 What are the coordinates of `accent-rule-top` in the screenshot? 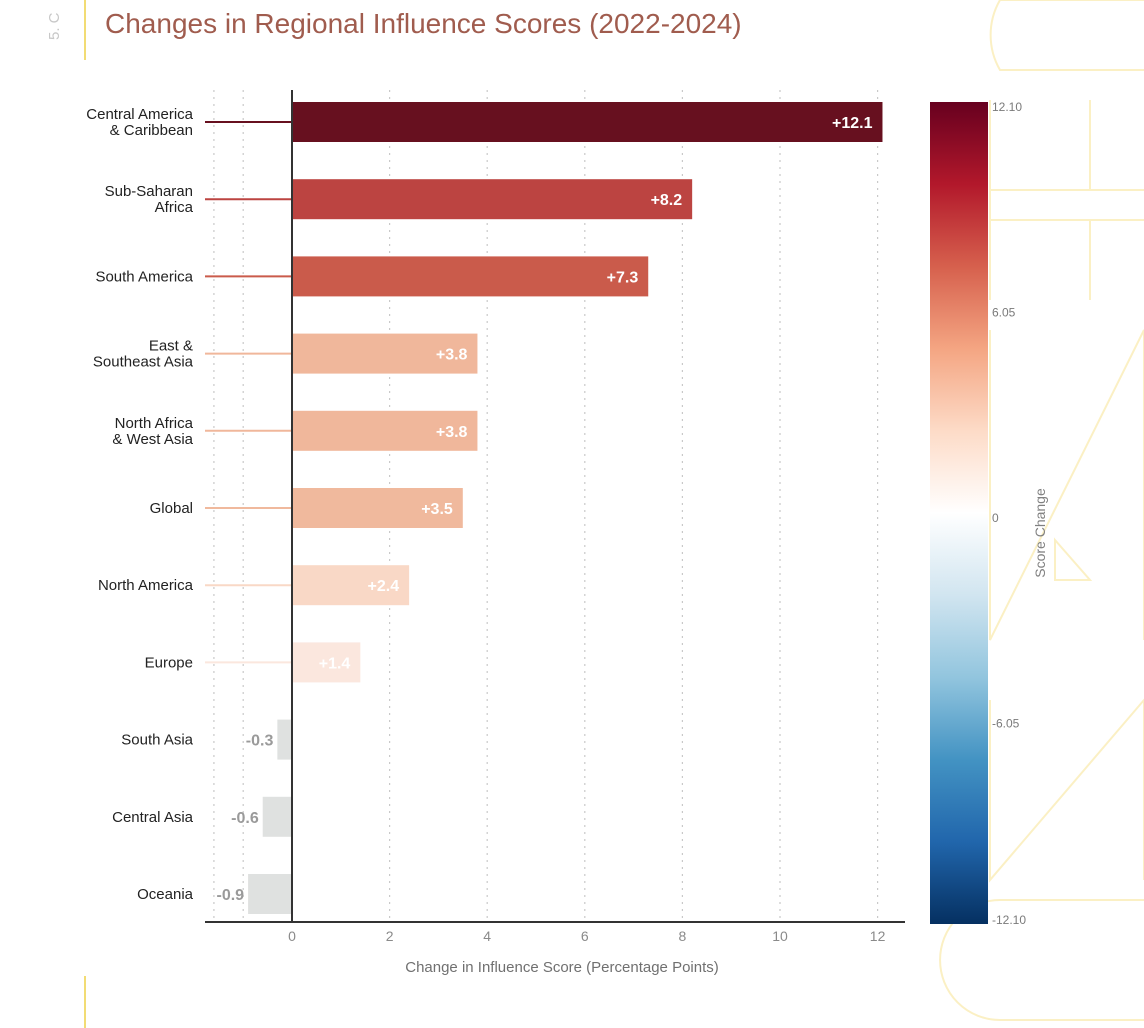 It's located at (85, 30).